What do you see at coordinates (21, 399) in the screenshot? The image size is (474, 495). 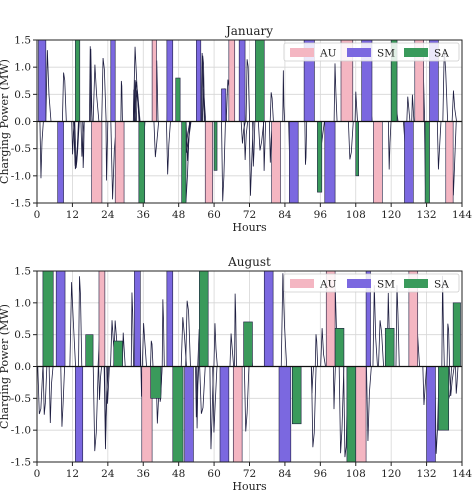 I see `y-tick-label: -0.5` at bounding box center [21, 399].